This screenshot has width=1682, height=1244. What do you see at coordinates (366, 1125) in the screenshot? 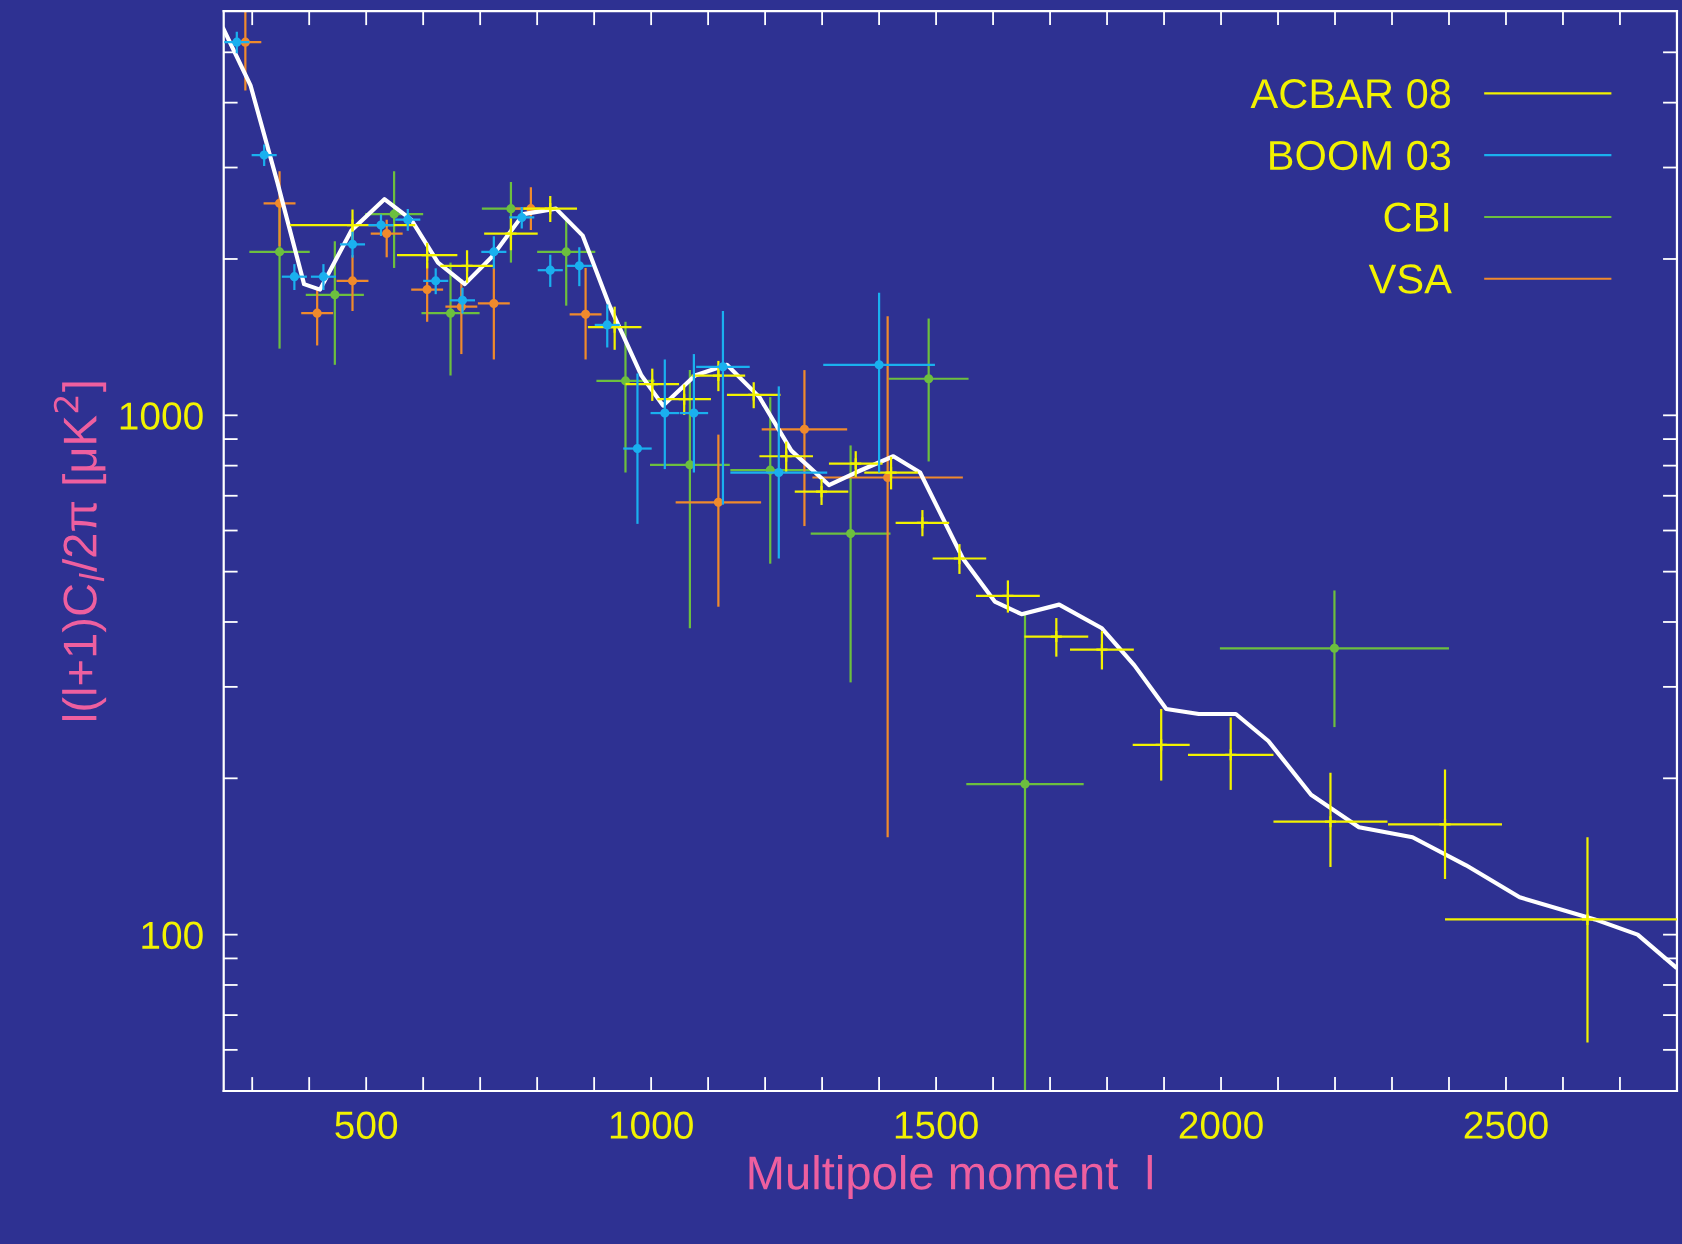
I see `x-tick-label: 500` at bounding box center [366, 1125].